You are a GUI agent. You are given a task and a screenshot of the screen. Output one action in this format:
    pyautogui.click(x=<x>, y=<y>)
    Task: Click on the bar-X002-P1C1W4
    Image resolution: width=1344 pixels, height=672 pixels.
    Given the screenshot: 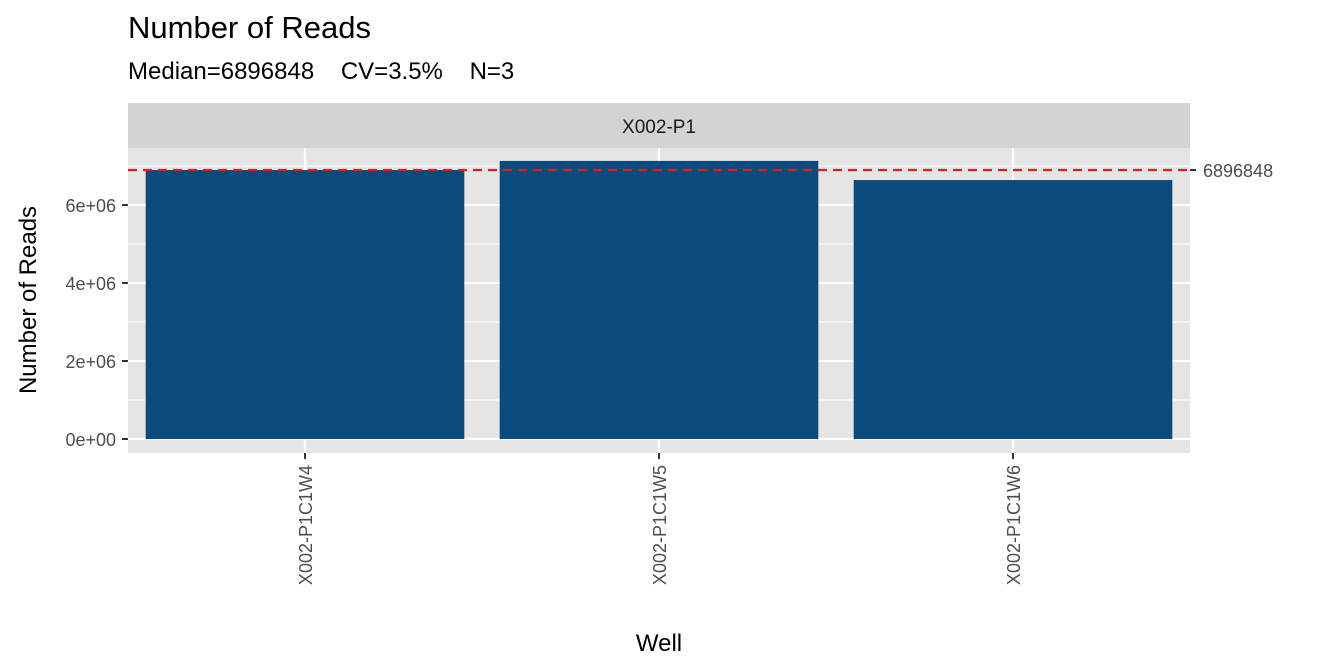 What is the action you would take?
    pyautogui.click(x=305, y=304)
    